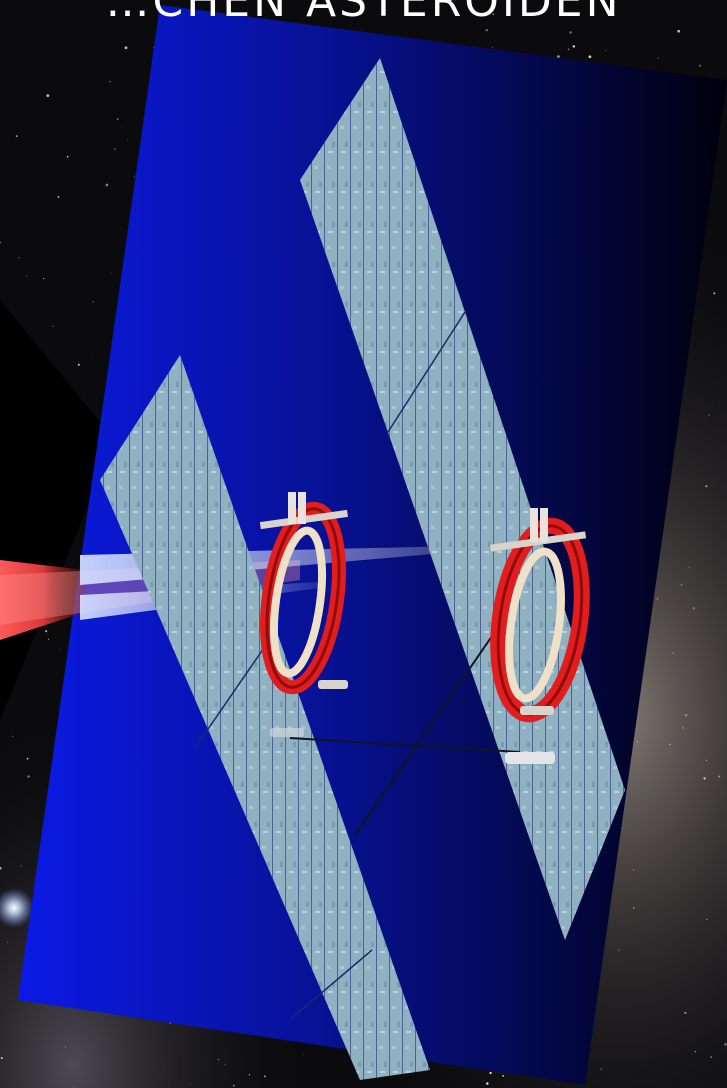  Describe the element at coordinates (17, 908) in the screenshot. I see `bright-star` at that location.